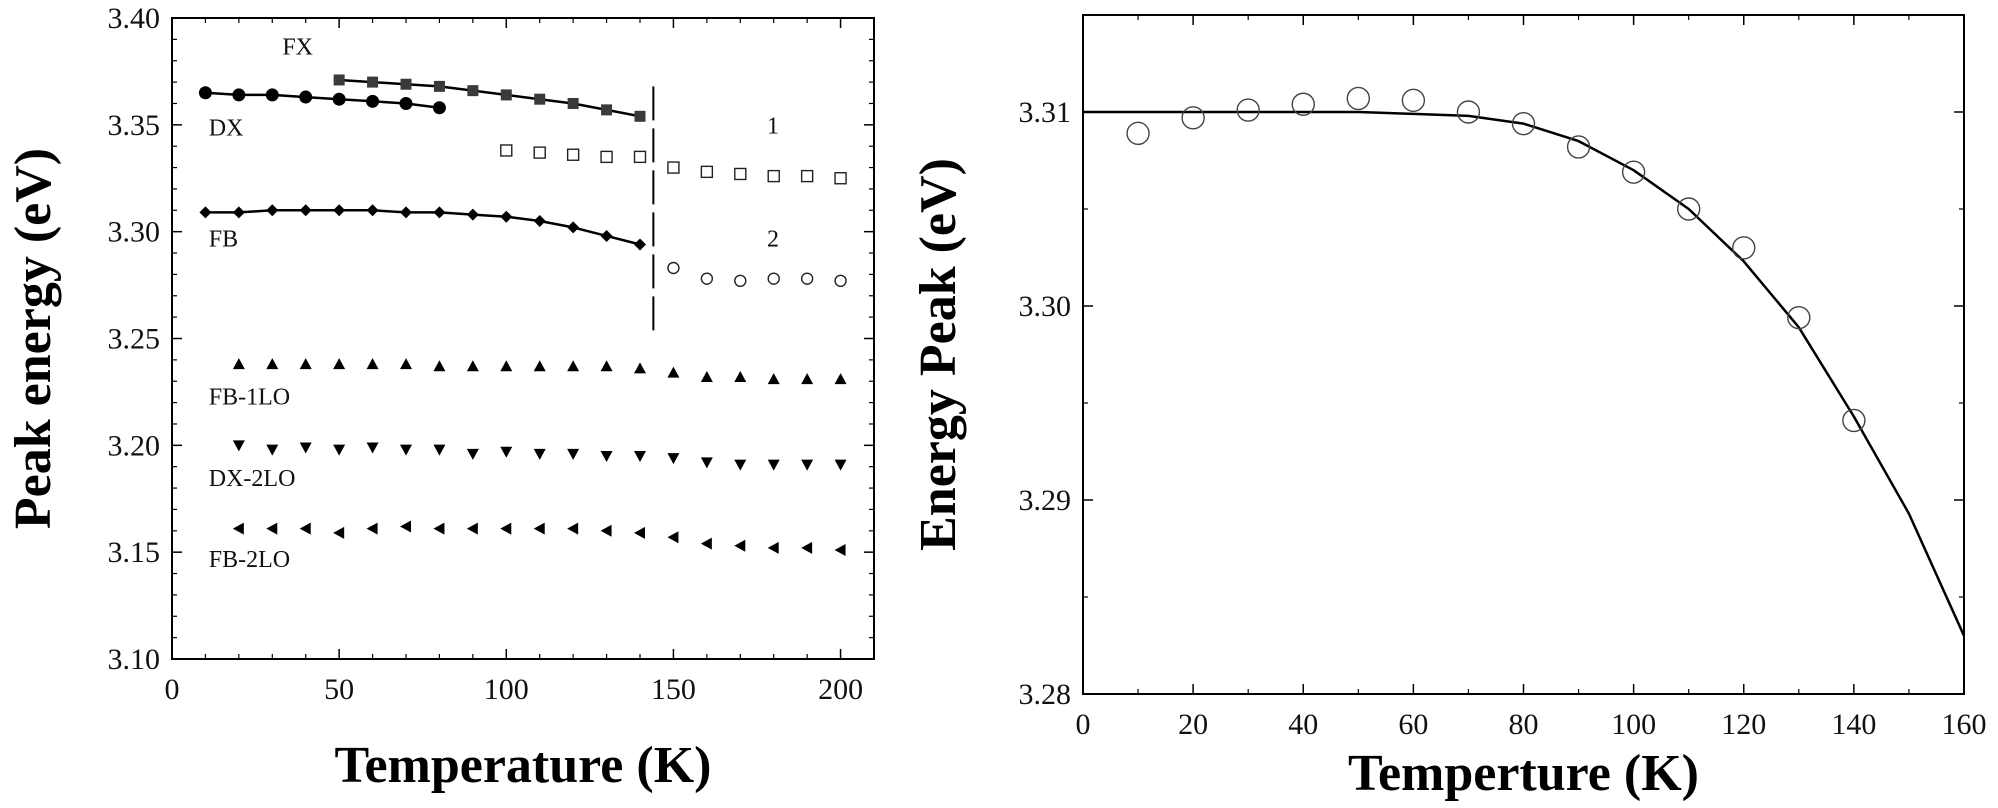 This screenshot has width=1998, height=808. I want to click on x-tick-label: 60, so click(1413, 724).